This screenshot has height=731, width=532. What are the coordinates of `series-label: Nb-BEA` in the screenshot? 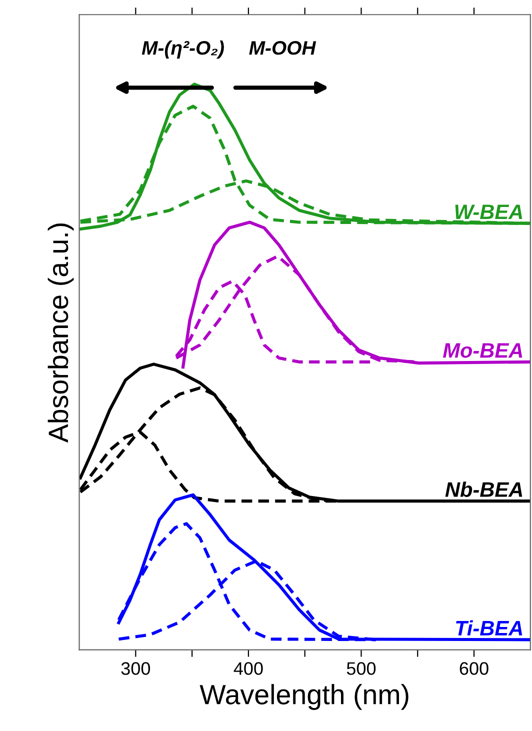 It's located at (483, 489).